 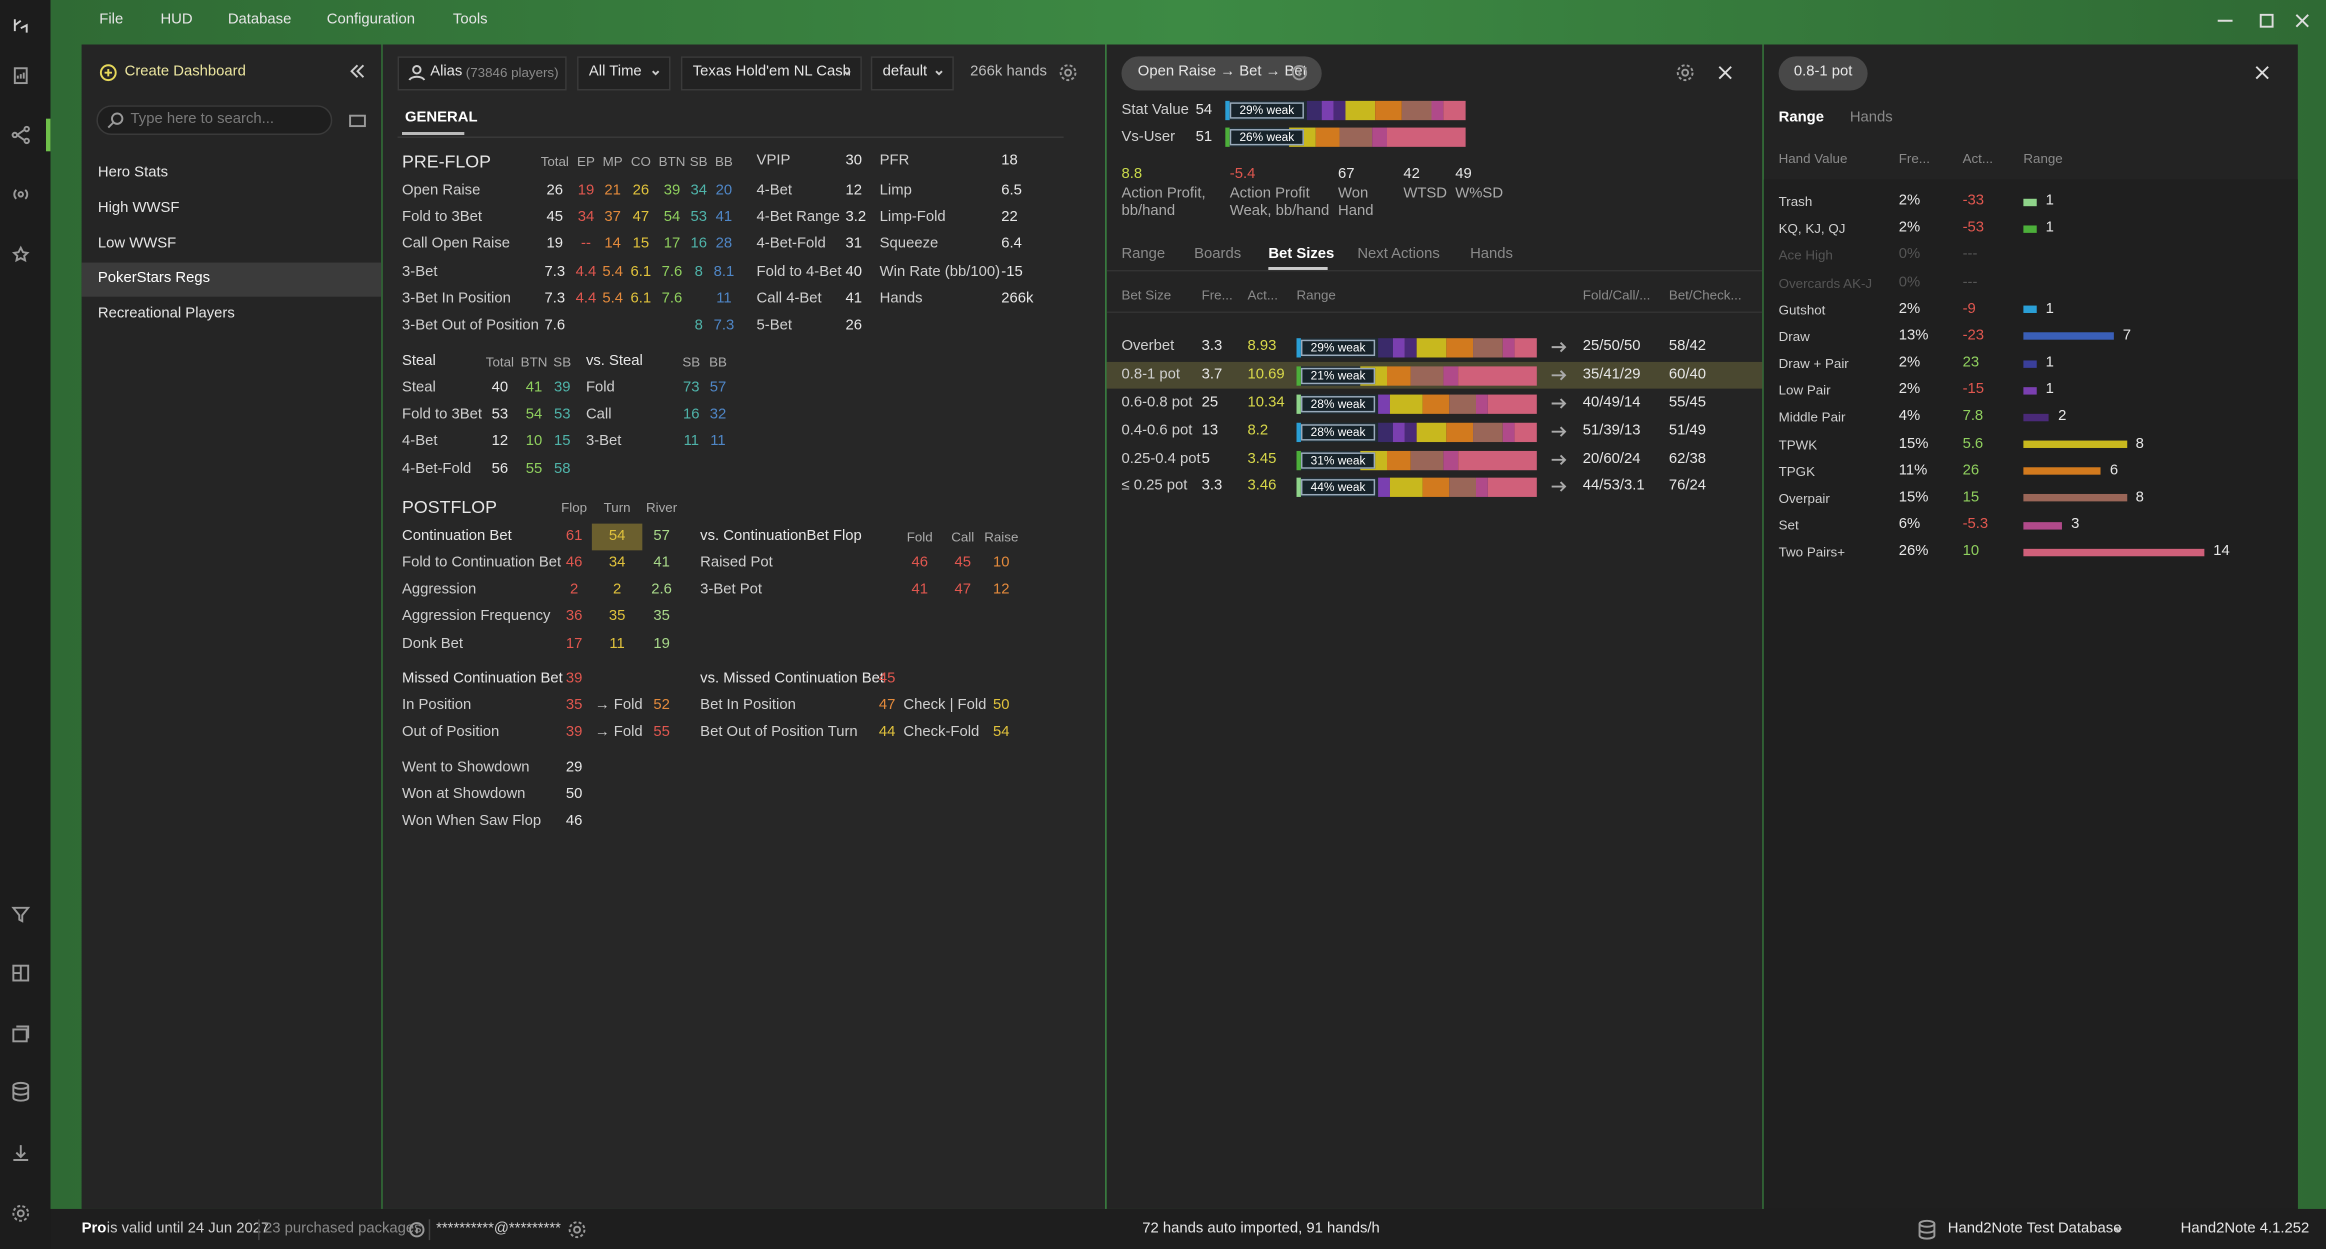 What do you see at coordinates (574, 732) in the screenshot?
I see `stat-value: 39` at bounding box center [574, 732].